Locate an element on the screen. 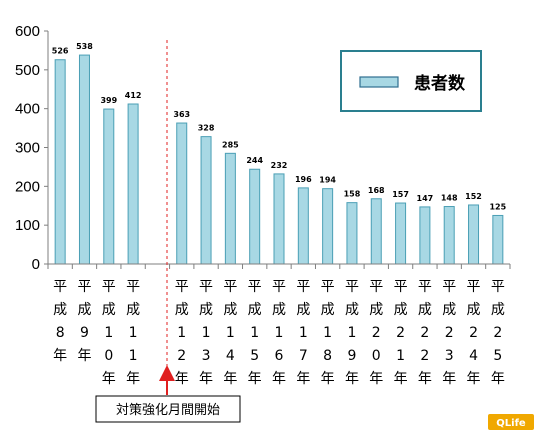 This screenshot has height=432, width=536. qlife-logo: QLife is located at coordinates (511, 422).